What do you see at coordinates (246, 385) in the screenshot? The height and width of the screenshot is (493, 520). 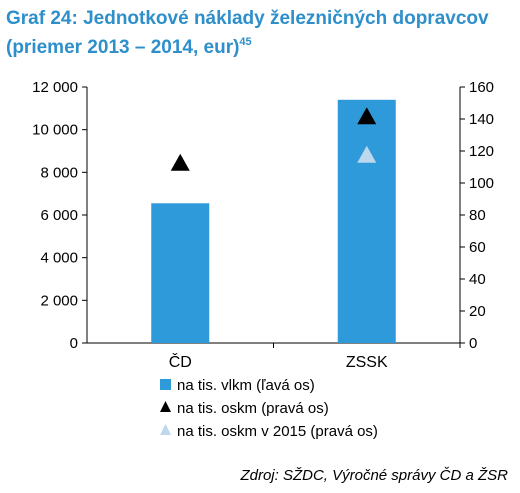 I see `legend-label: na tis. vlkm (ľavá os)` at bounding box center [246, 385].